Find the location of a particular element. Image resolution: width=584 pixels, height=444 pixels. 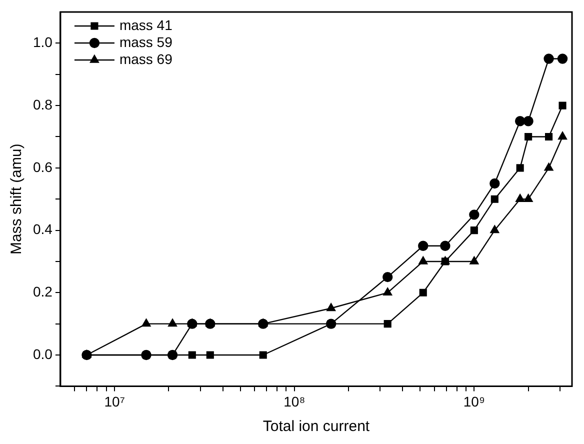

y-tick-label: 0.8 is located at coordinates (42, 104).